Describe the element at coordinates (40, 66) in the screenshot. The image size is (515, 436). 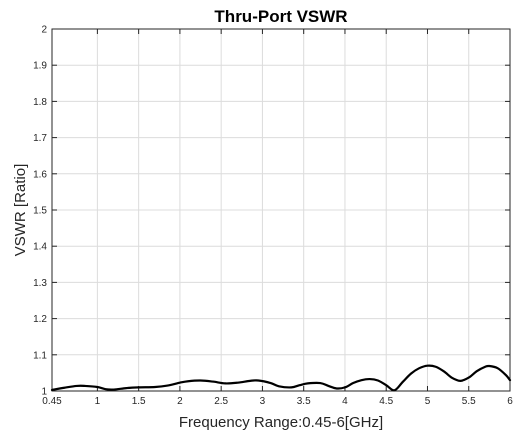
I see `y-tick-label: 1.9` at that location.